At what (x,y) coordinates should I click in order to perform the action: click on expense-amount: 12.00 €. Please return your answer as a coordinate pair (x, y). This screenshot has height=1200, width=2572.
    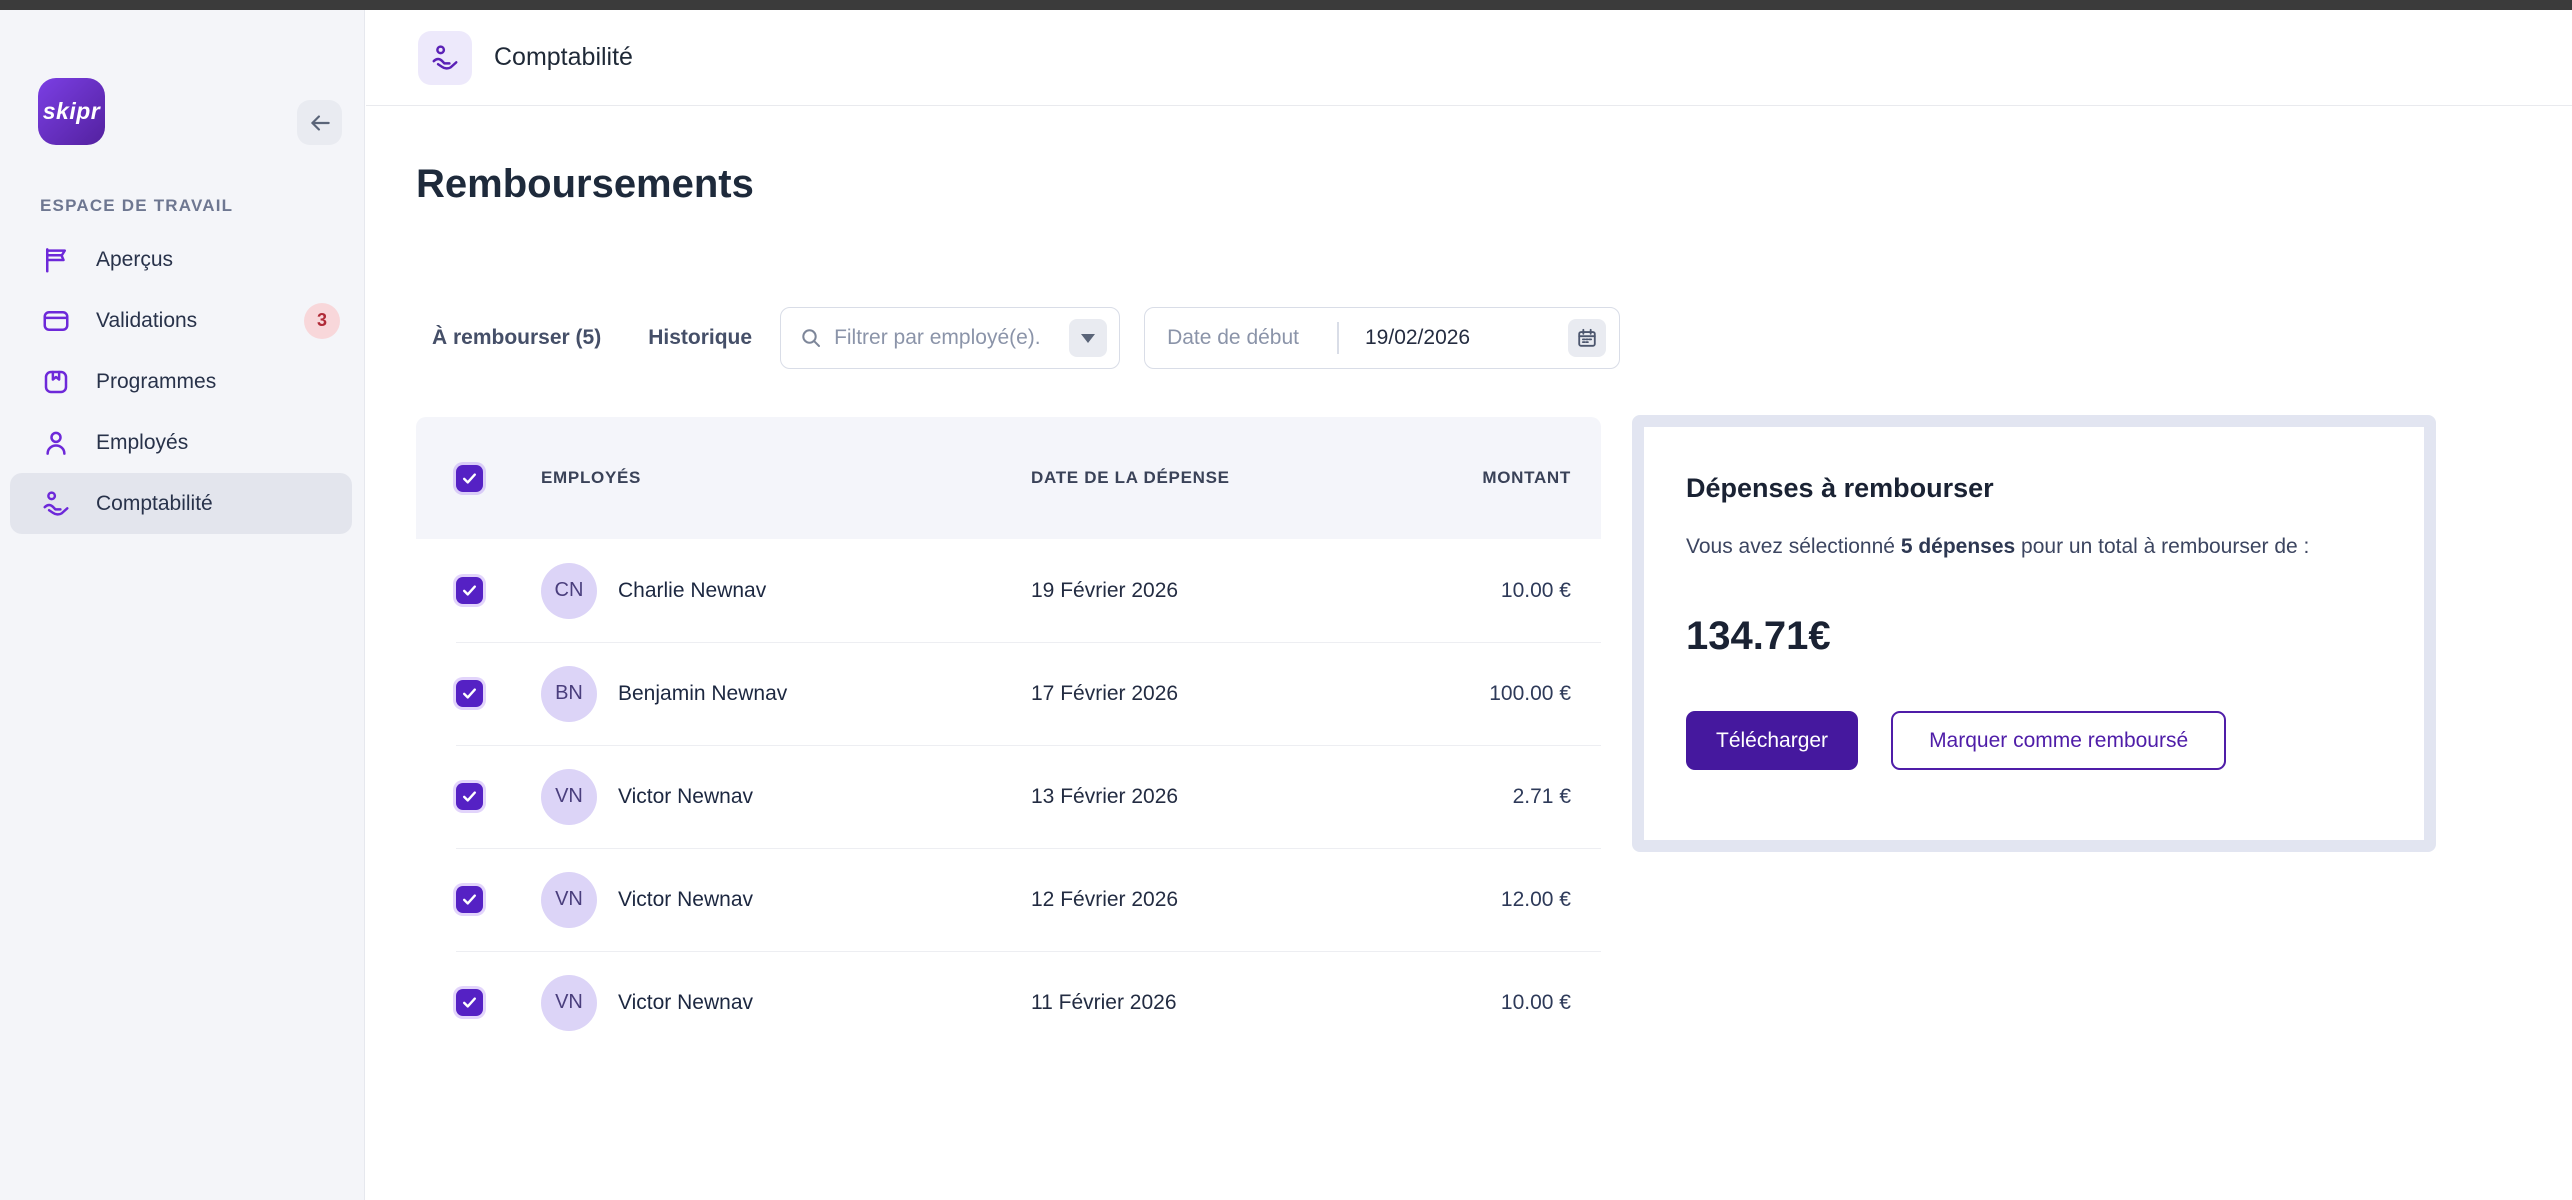
    Looking at the image, I should click on (1535, 899).